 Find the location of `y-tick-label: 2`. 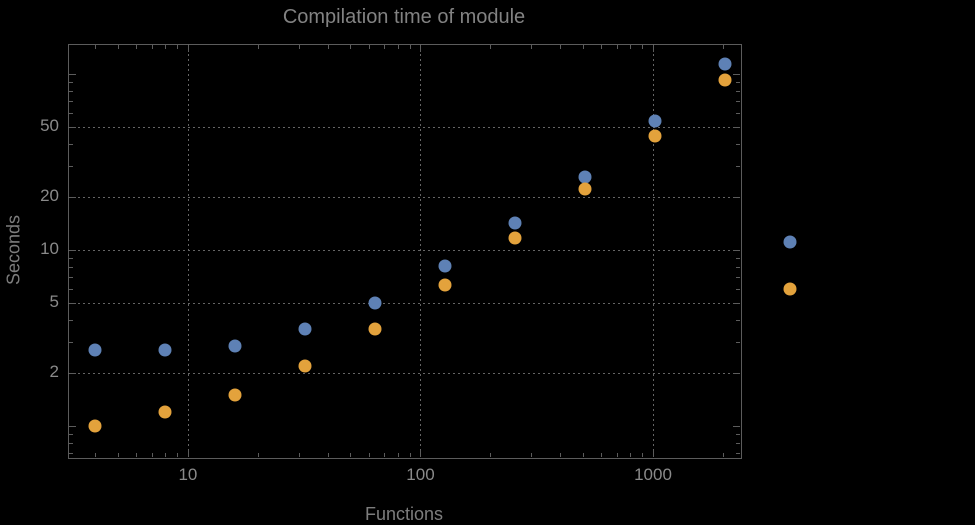

y-tick-label: 2 is located at coordinates (54, 372).